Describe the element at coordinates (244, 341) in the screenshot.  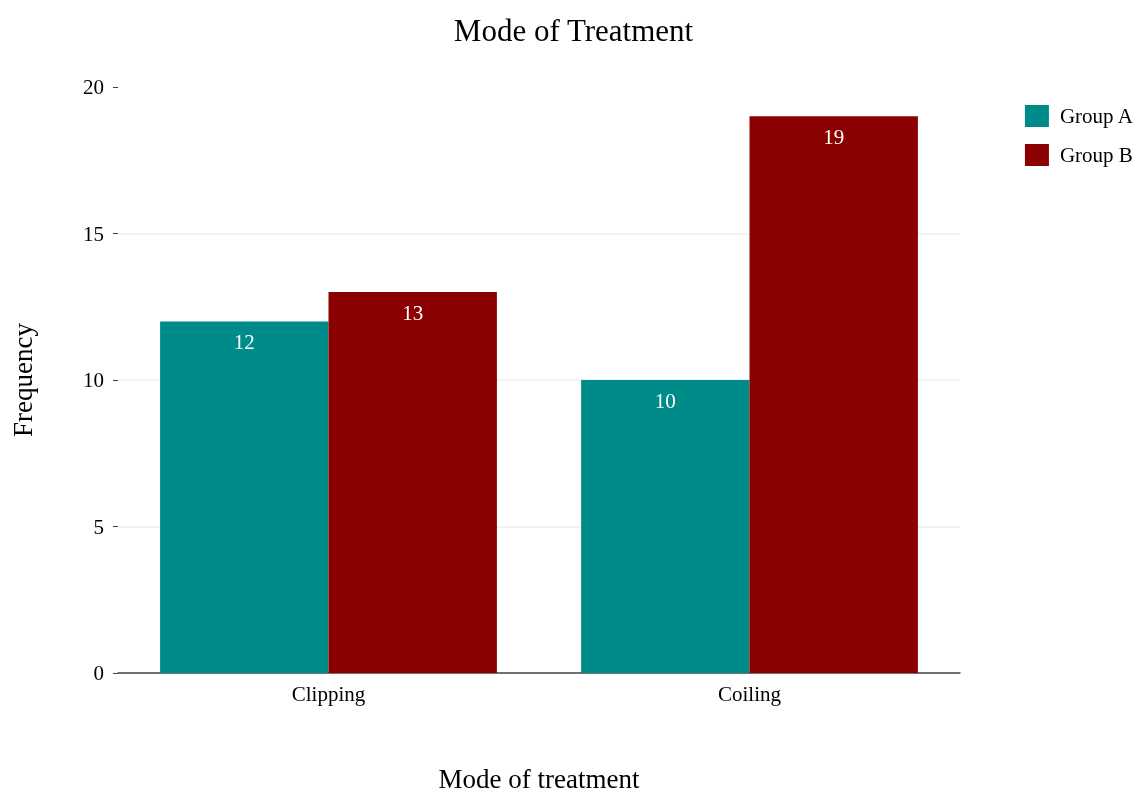
I see `data-label: 12` at that location.